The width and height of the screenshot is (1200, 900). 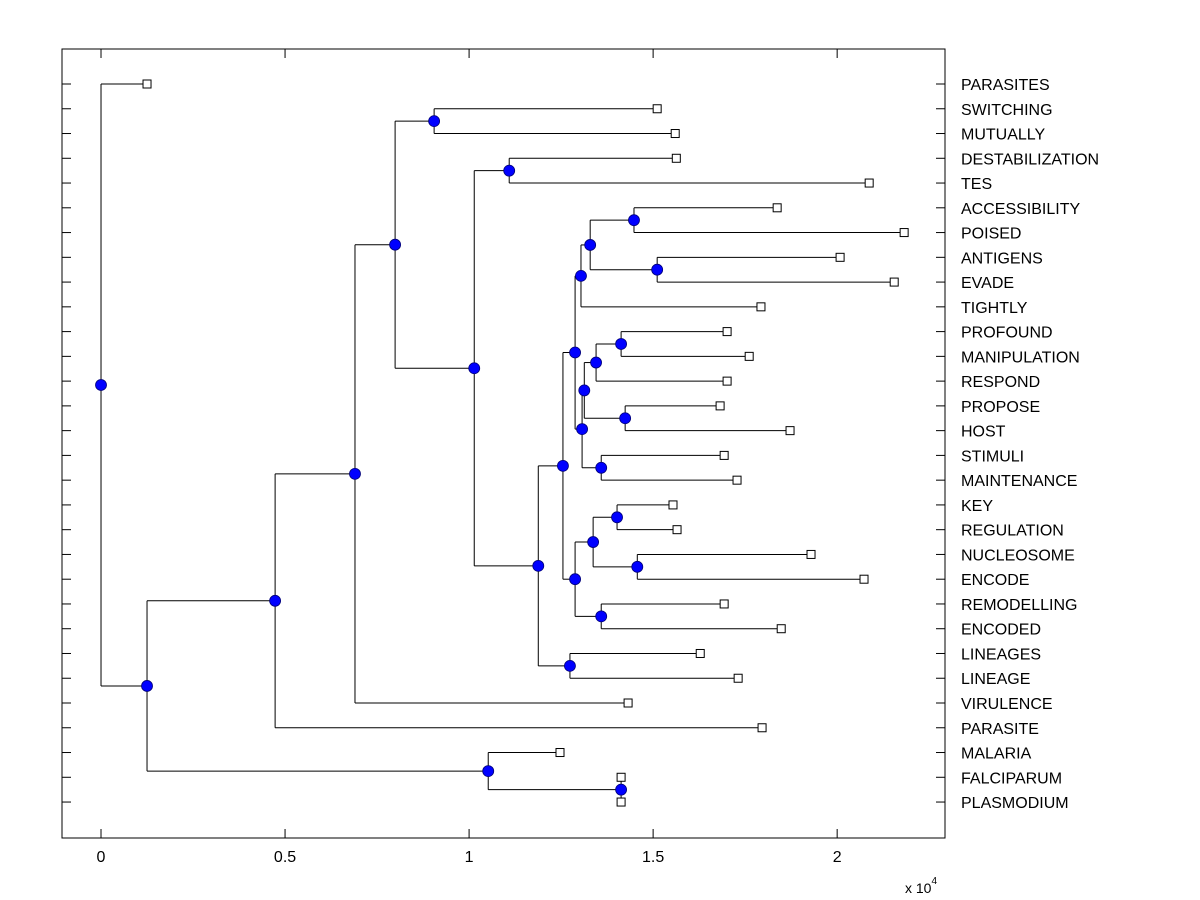 What do you see at coordinates (1019, 481) in the screenshot?
I see `leaf-label-maintenance: MAINTENANCE` at bounding box center [1019, 481].